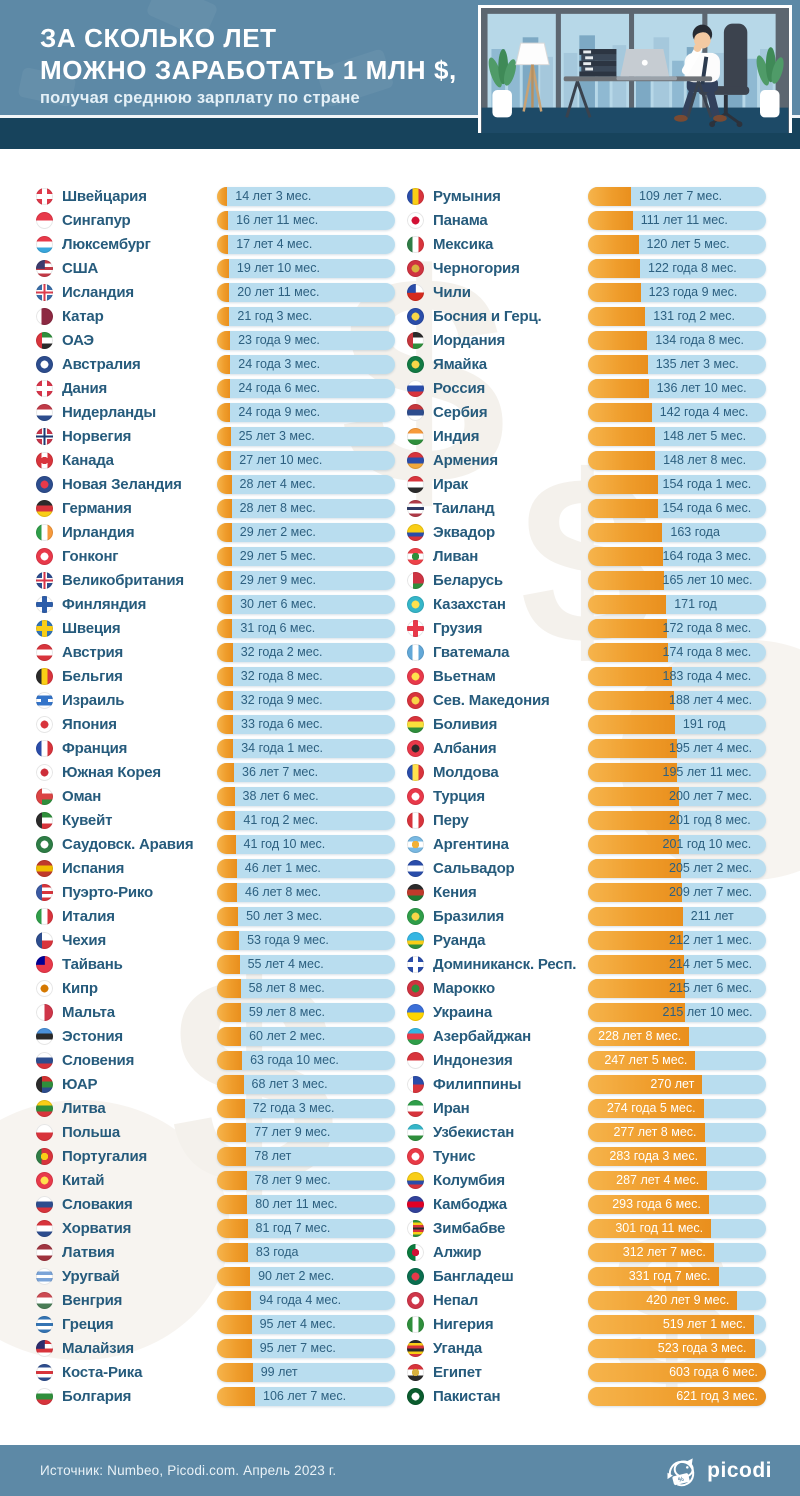  What do you see at coordinates (586, 988) in the screenshot?
I see `country-row: Марокко 215 лет 6 мес.` at bounding box center [586, 988].